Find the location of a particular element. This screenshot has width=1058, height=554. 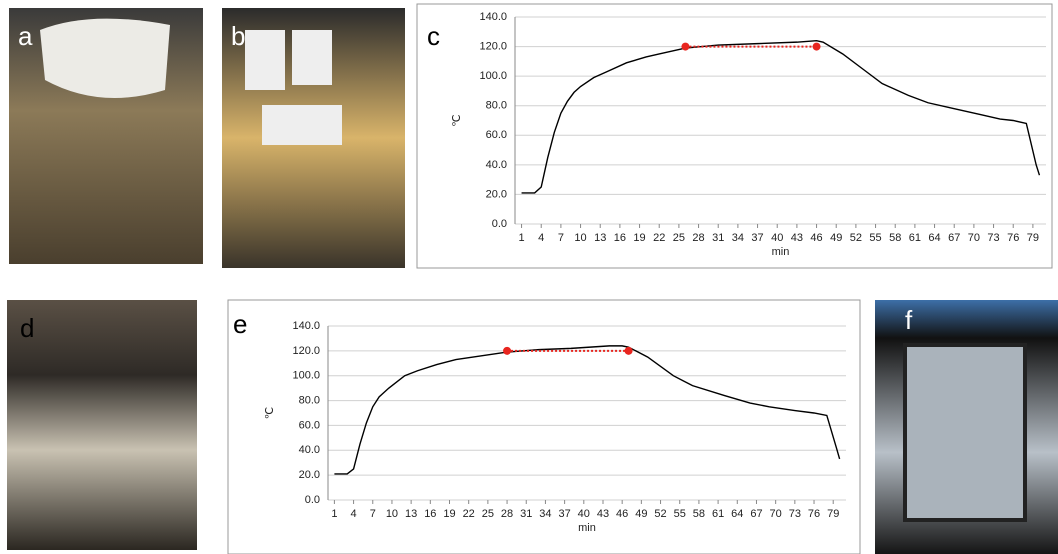

panel-label: d is located at coordinates (27, 328).